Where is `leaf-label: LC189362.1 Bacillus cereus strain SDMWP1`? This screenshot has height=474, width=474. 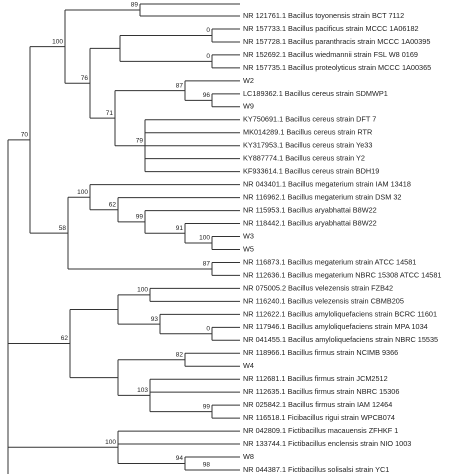
leaf-label: LC189362.1 Bacillus cereus strain SDMWP1 is located at coordinates (315, 93).